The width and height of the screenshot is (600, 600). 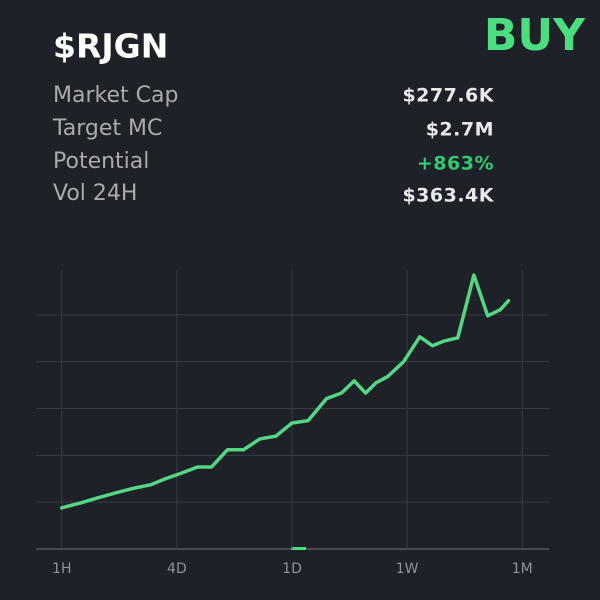 I want to click on stat-label: Vol 24H, so click(x=95, y=193).